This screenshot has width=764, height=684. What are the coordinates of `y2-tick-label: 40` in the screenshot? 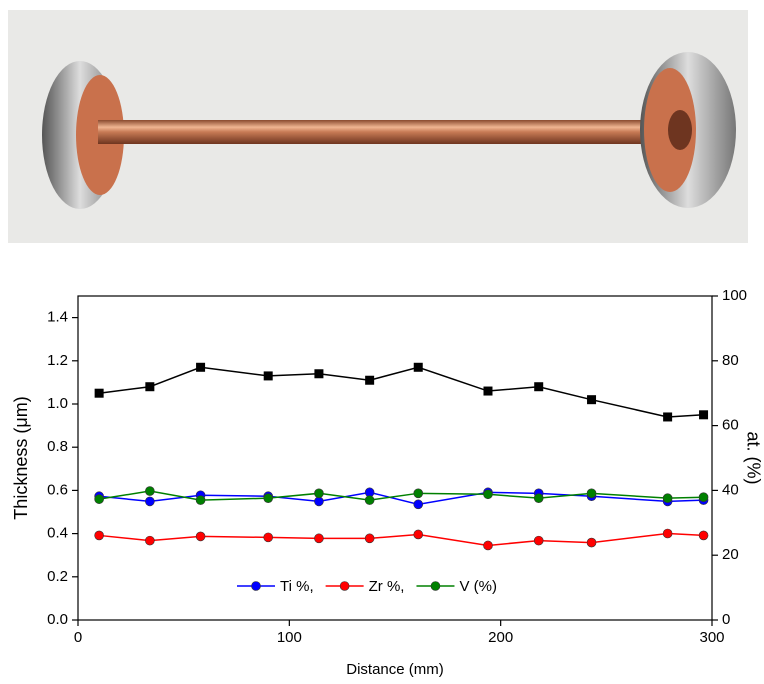 It's located at (730, 489).